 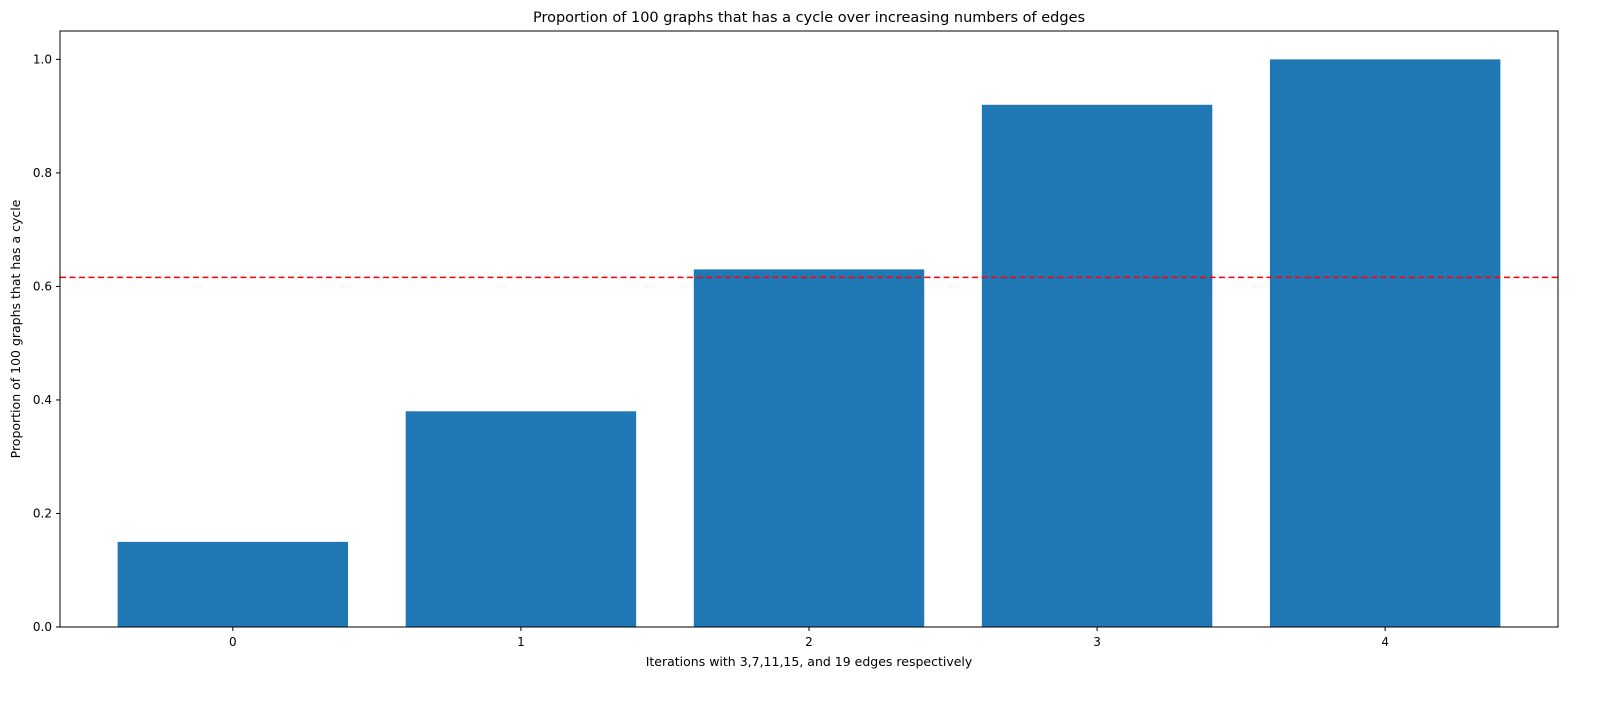 What do you see at coordinates (46, 343) in the screenshot?
I see `y-axis-ticks: 0.0 0.2 0.4 0.6 0.8 1.0` at bounding box center [46, 343].